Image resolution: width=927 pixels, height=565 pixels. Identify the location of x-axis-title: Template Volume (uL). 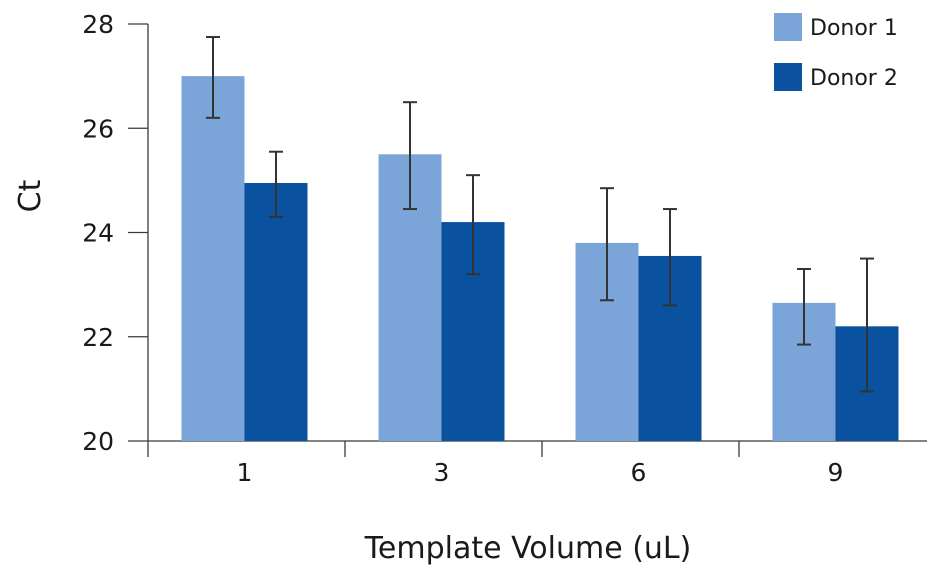
(528, 548).